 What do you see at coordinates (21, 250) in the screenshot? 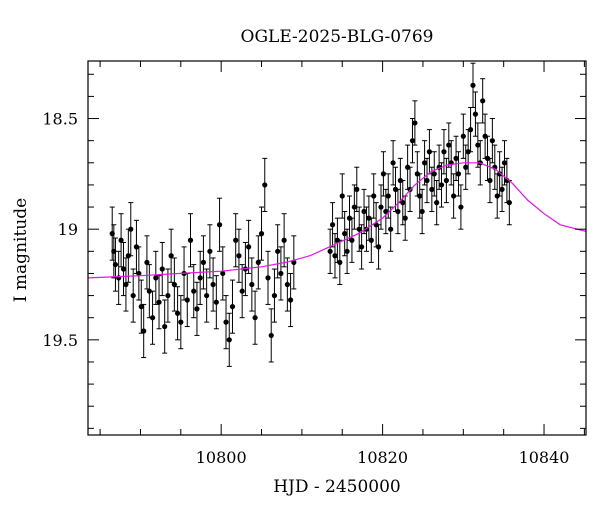
I see `y-axis-label: I magnitude` at bounding box center [21, 250].